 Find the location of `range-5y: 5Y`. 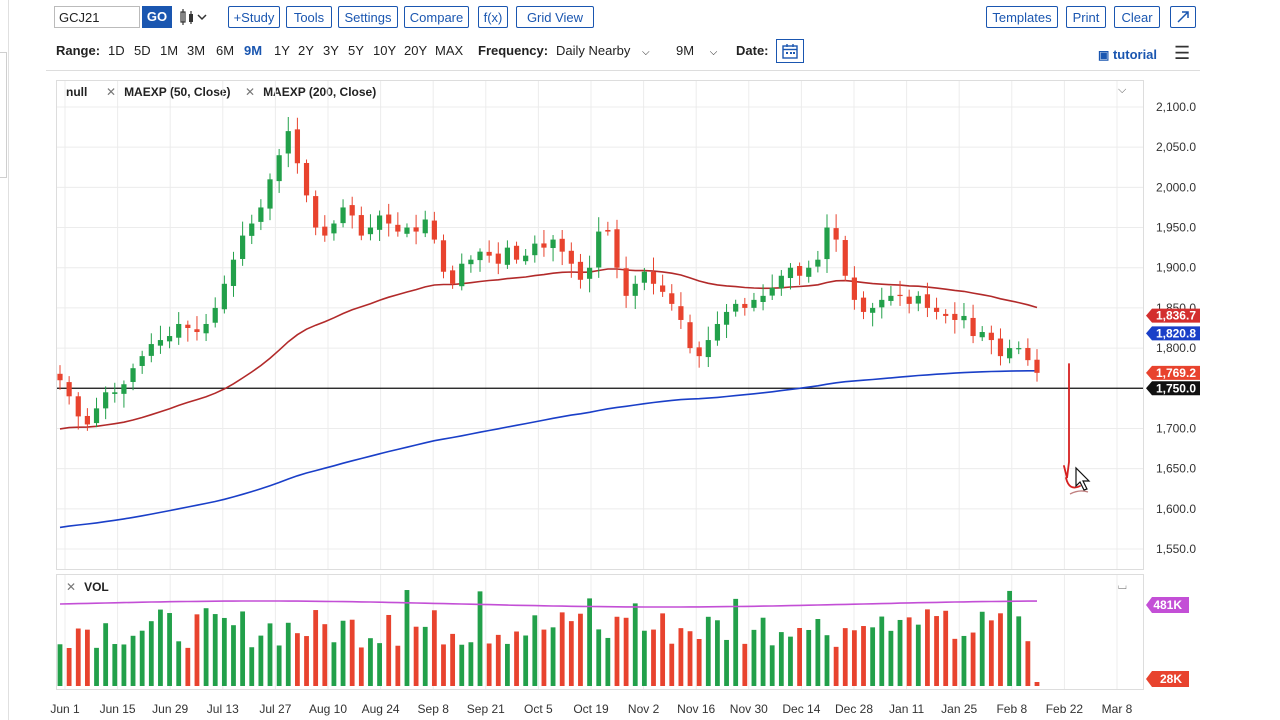

range-5y: 5Y is located at coordinates (356, 50).